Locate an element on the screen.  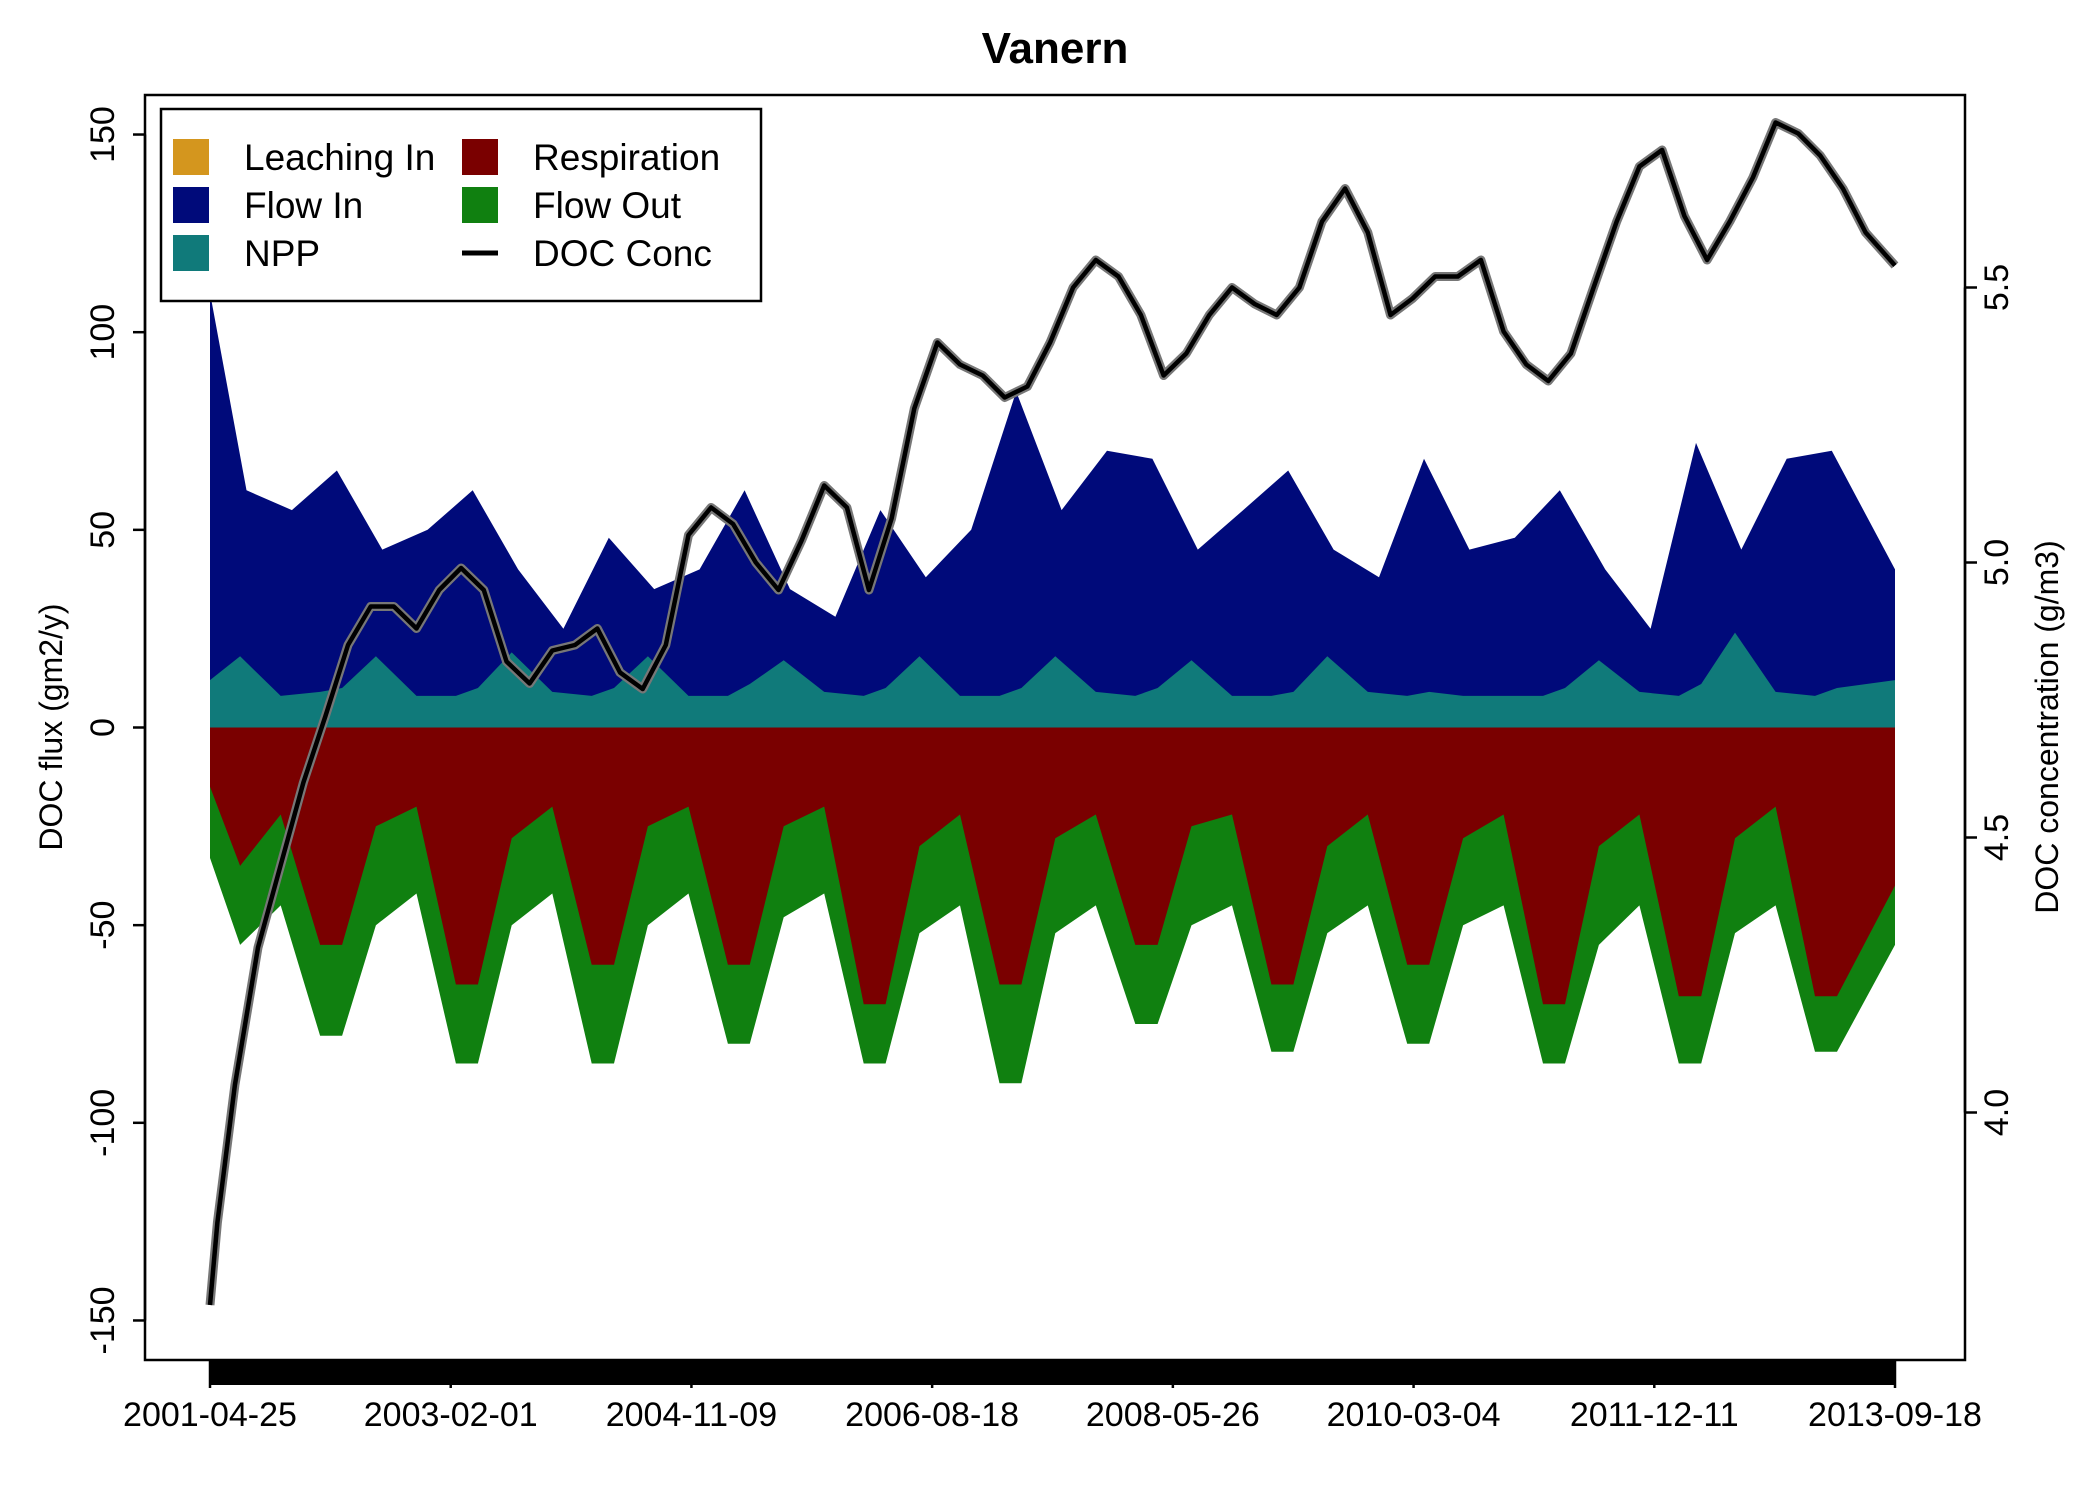
legend-box is located at coordinates (461, 205).